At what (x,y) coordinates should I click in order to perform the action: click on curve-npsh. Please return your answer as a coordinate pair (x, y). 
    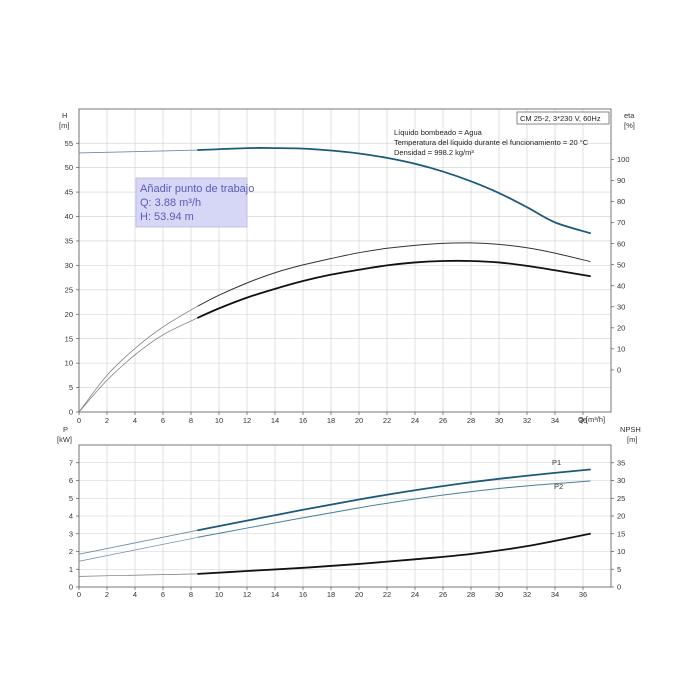
    Looking at the image, I should click on (394, 553).